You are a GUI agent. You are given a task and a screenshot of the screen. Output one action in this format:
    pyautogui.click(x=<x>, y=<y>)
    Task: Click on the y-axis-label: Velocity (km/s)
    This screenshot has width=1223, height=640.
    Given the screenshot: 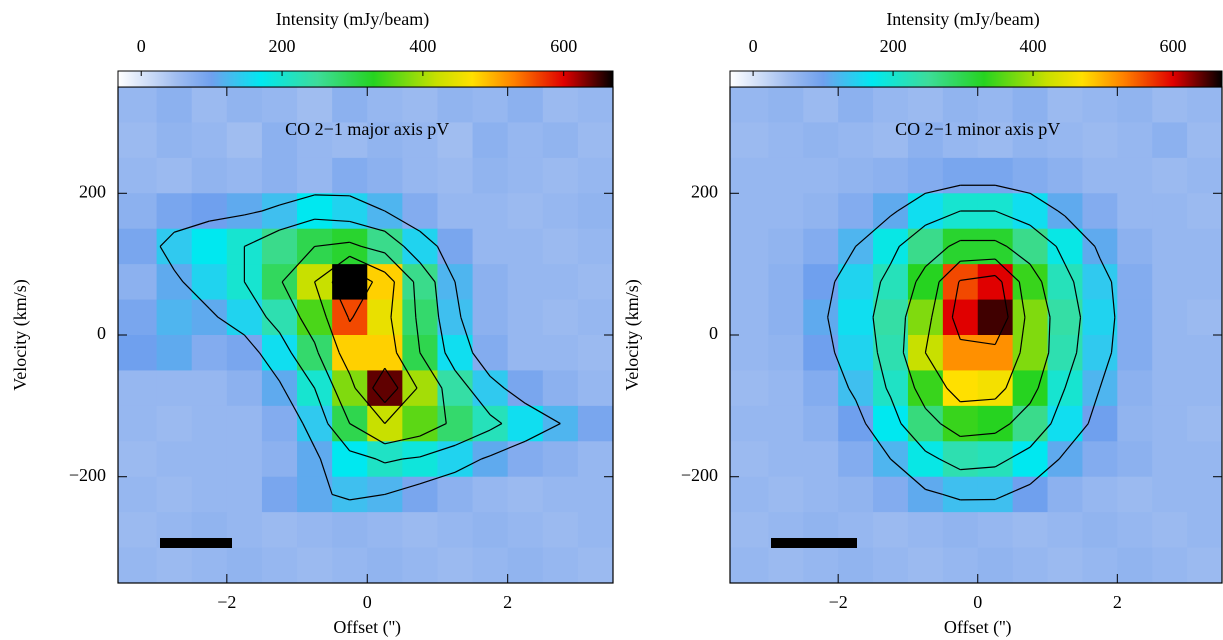 What is the action you would take?
    pyautogui.click(x=632, y=334)
    